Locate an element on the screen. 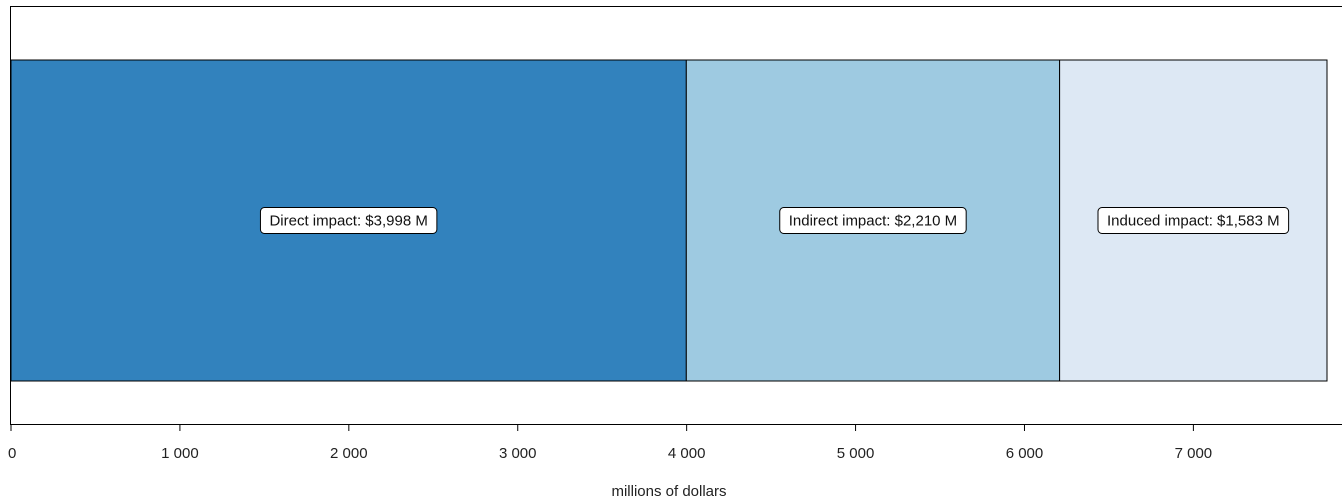 Image resolution: width=1342 pixels, height=502 pixels. x-tick-label: 5 000 is located at coordinates (856, 453).